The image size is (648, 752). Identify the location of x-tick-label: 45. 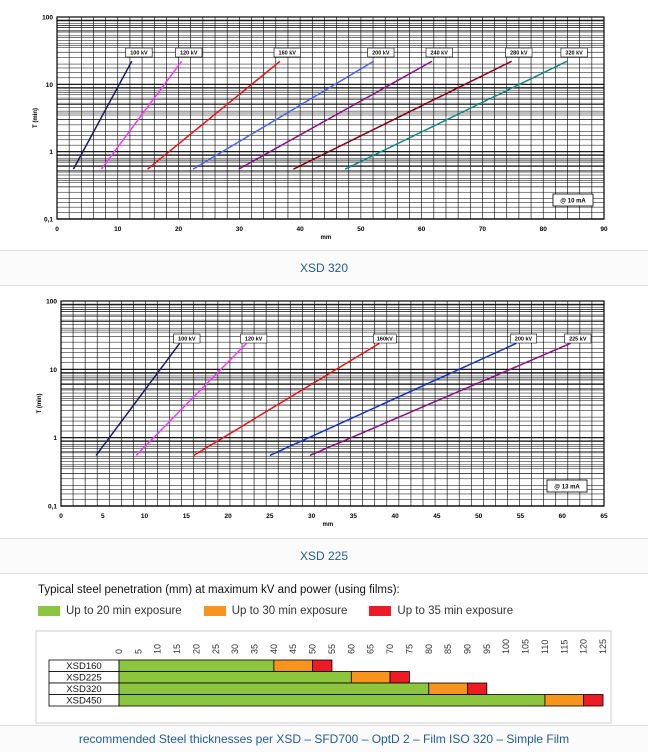
(293, 649).